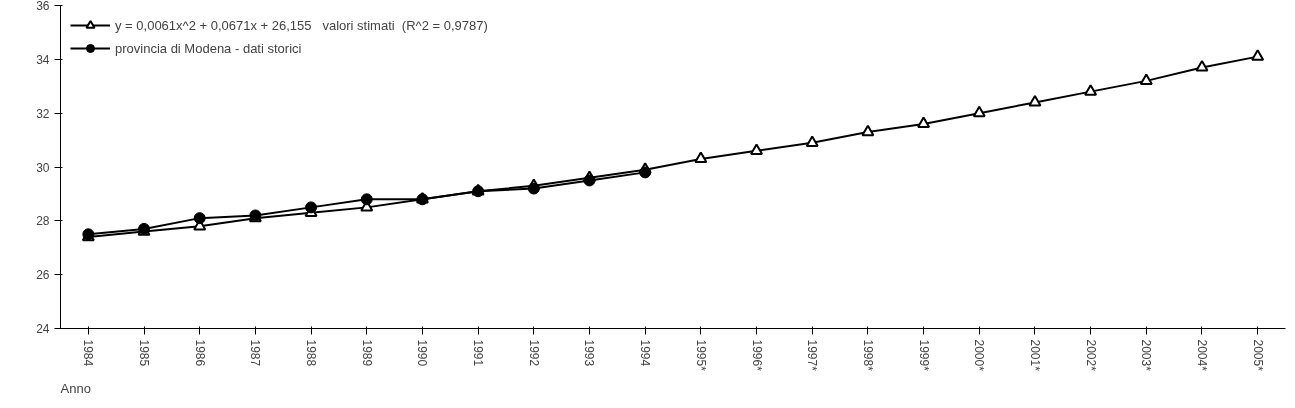  Describe the element at coordinates (301, 25) in the screenshot. I see `legend-label: y = 0,0061x^2 + 0,0671x + 26,155 valori stimati (R^2 = 0,9787)` at that location.